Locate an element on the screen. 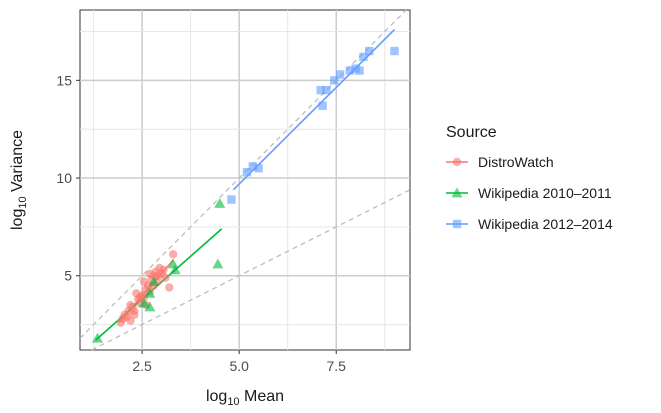 The width and height of the screenshot is (661, 413). x-axis-title: log10 Mean is located at coordinates (245, 398).